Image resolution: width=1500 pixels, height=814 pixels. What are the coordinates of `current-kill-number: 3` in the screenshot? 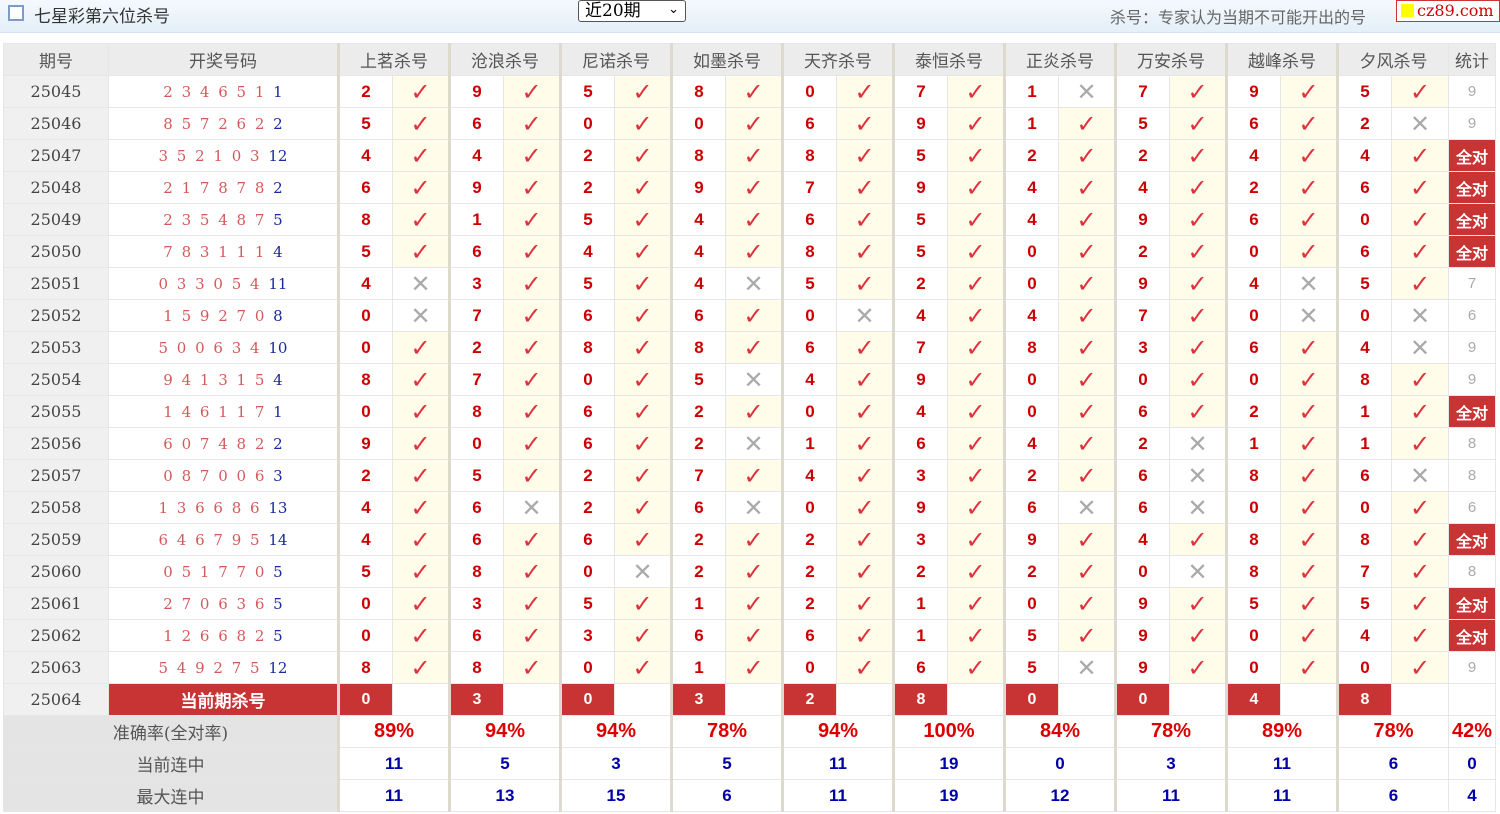 It's located at (698, 699).